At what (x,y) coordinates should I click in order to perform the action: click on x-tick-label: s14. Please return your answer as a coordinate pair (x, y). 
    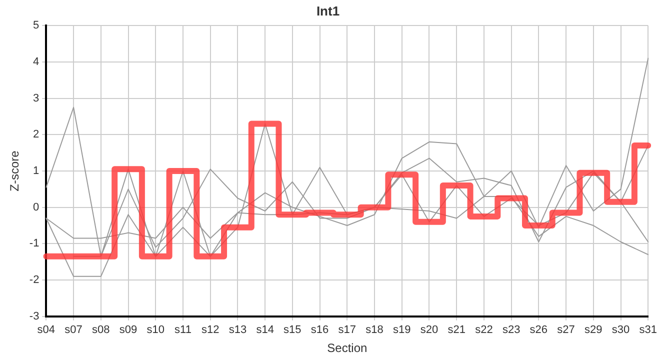
    Looking at the image, I should click on (265, 330).